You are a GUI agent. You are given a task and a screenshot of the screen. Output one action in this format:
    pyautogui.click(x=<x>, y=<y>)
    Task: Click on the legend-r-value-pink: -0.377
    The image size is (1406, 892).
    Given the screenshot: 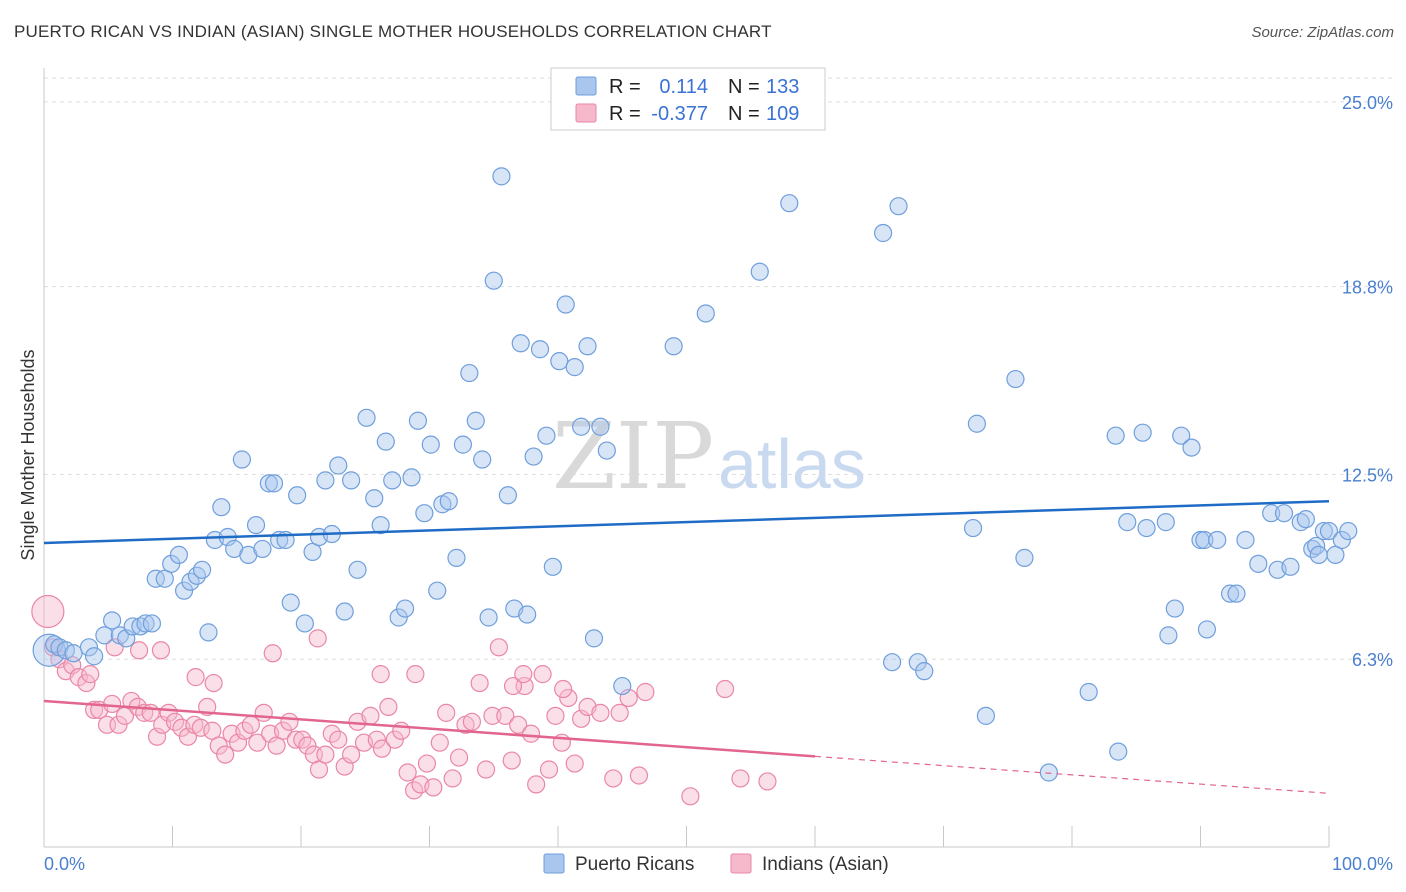 What is the action you would take?
    pyautogui.click(x=679, y=114)
    